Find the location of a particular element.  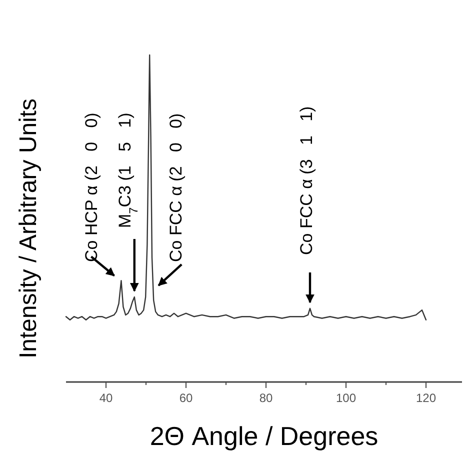

x-tick-label: 60 is located at coordinates (186, 398).